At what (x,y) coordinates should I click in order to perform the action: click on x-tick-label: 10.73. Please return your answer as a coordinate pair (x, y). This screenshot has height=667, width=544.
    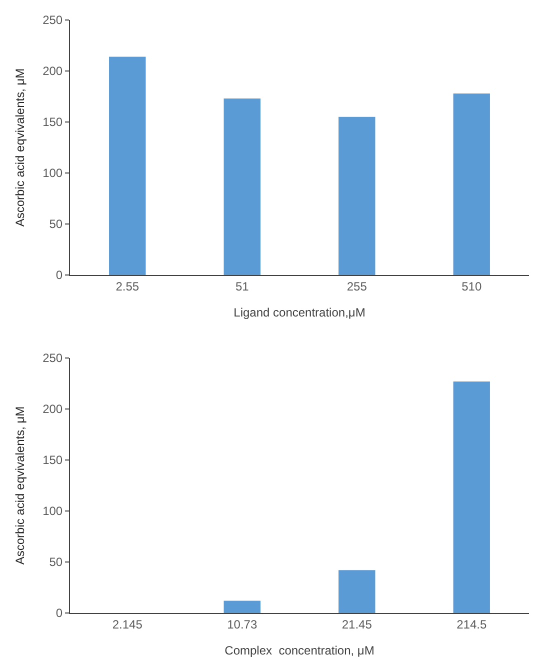
    Looking at the image, I should click on (242, 624).